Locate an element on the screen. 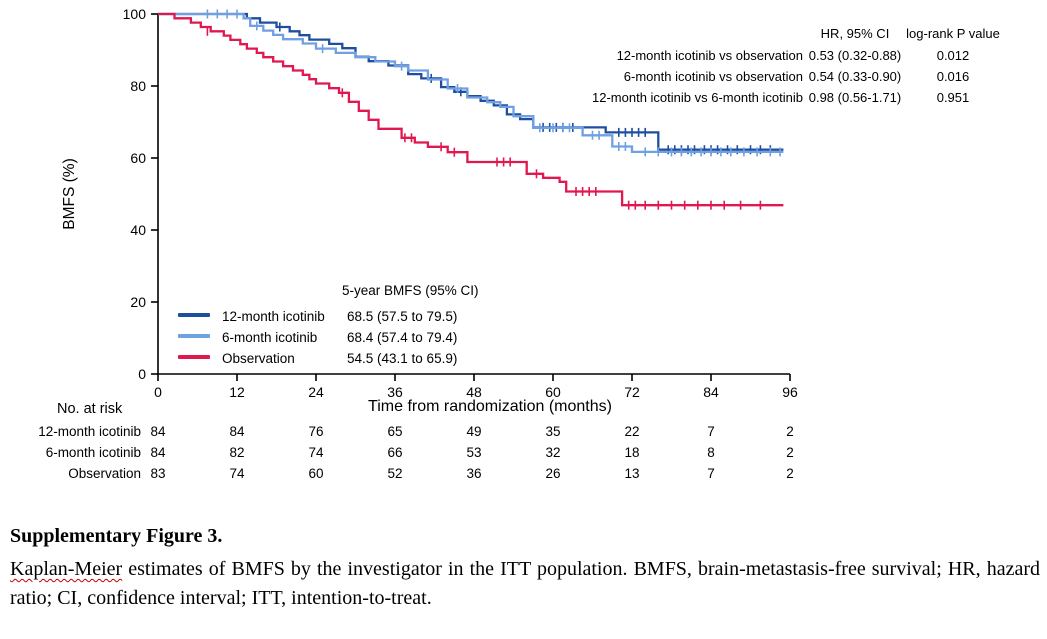  risk-count: 53 is located at coordinates (474, 452).